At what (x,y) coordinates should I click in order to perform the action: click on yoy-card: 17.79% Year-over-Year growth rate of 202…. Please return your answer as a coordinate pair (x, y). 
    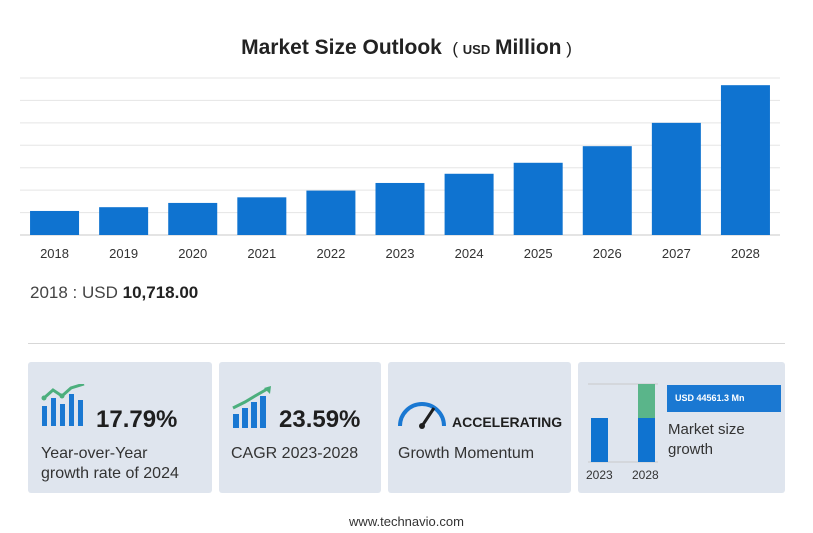
    Looking at the image, I should click on (120, 427).